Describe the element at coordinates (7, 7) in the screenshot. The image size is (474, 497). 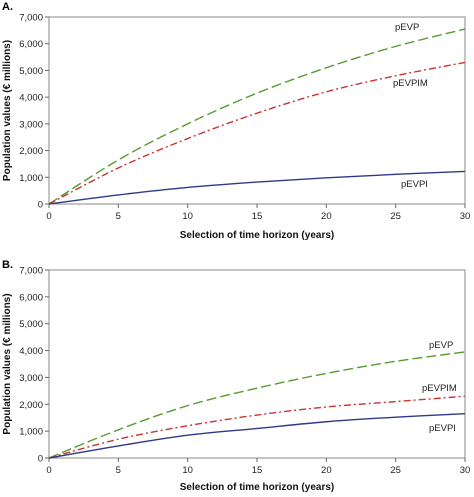
I see `panel-label: A.` at that location.